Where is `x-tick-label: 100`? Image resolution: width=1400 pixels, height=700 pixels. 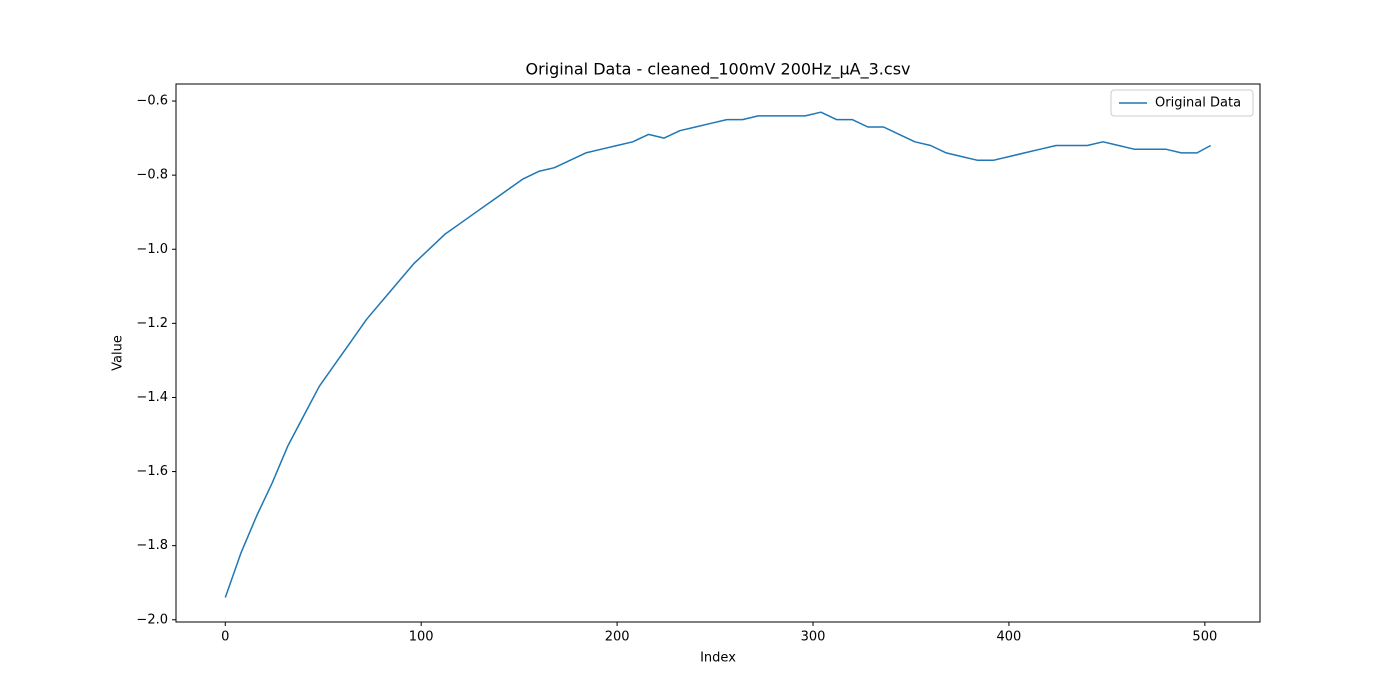
x-tick-label: 100 is located at coordinates (421, 637).